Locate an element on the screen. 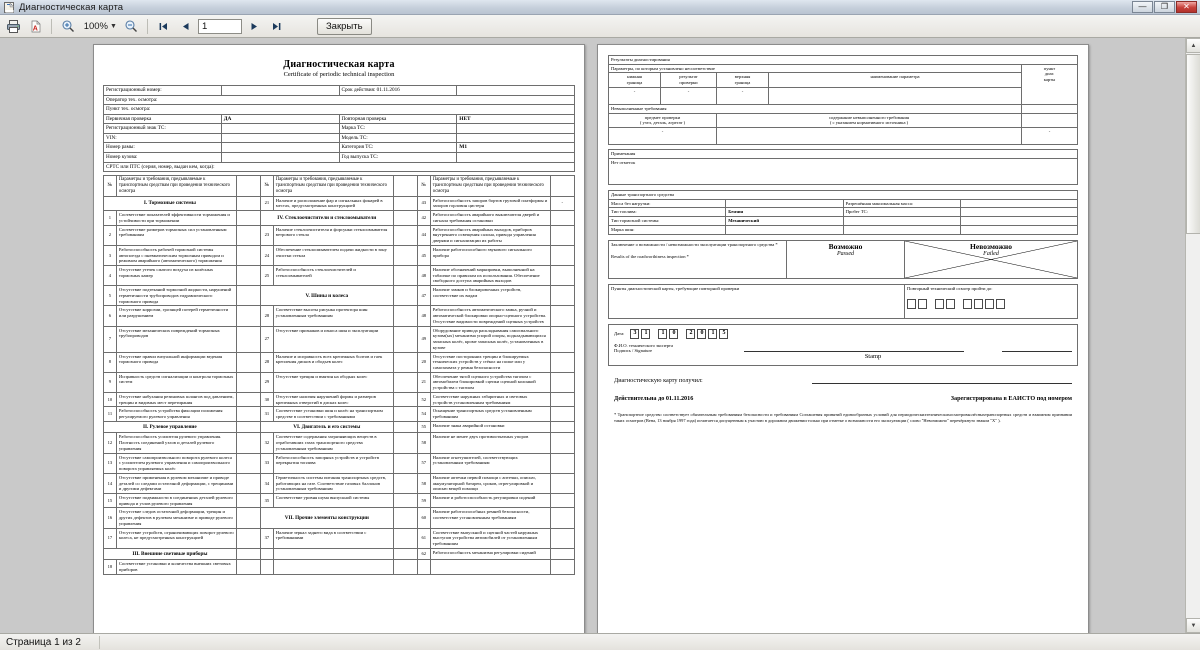  zoom-out-icon is located at coordinates (131, 26).